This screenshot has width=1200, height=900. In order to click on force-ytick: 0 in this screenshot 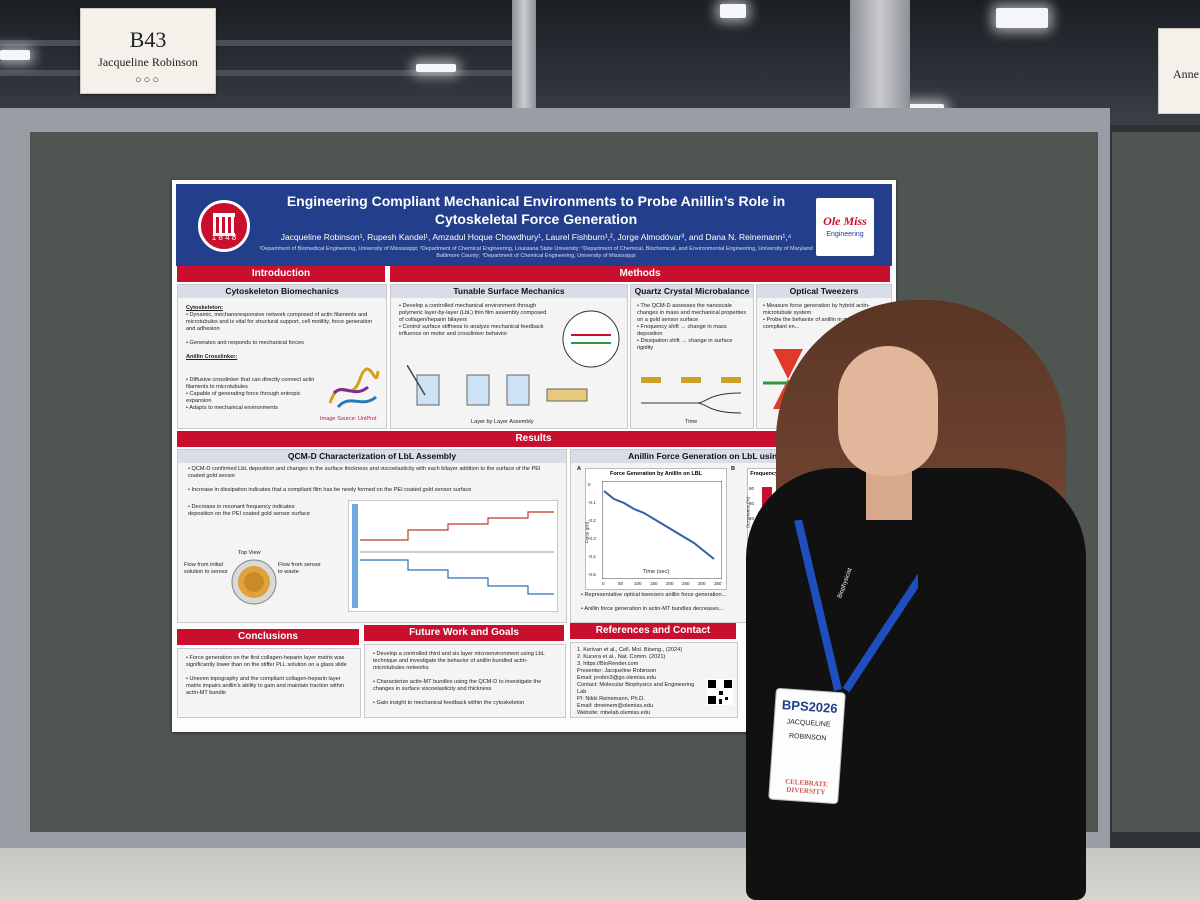, I will do `click(589, 484)`.